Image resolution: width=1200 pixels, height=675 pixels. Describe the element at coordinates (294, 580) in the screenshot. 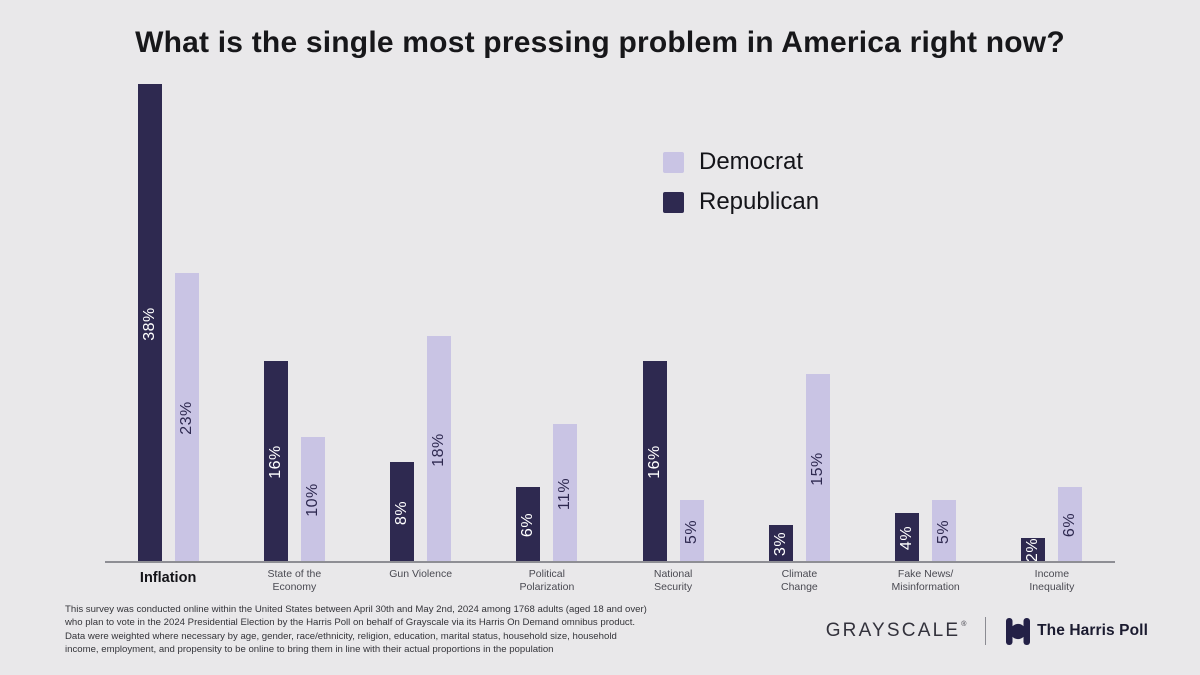

I see `category-label-state-of-the-economy: State of the Economy` at that location.